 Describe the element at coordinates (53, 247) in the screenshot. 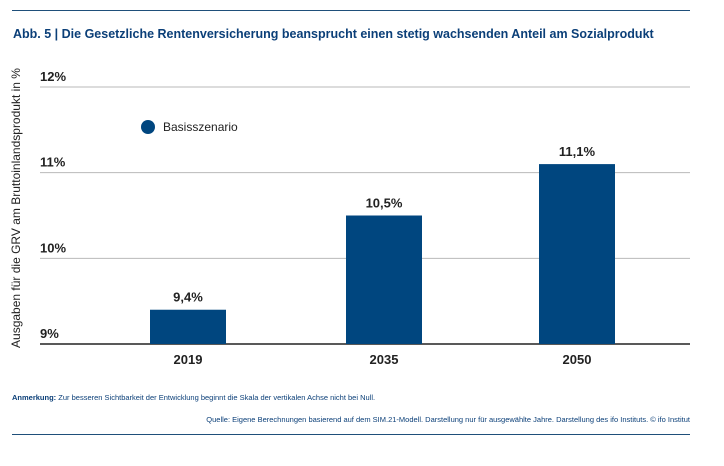

I see `y-tick-label-10: 10%` at that location.